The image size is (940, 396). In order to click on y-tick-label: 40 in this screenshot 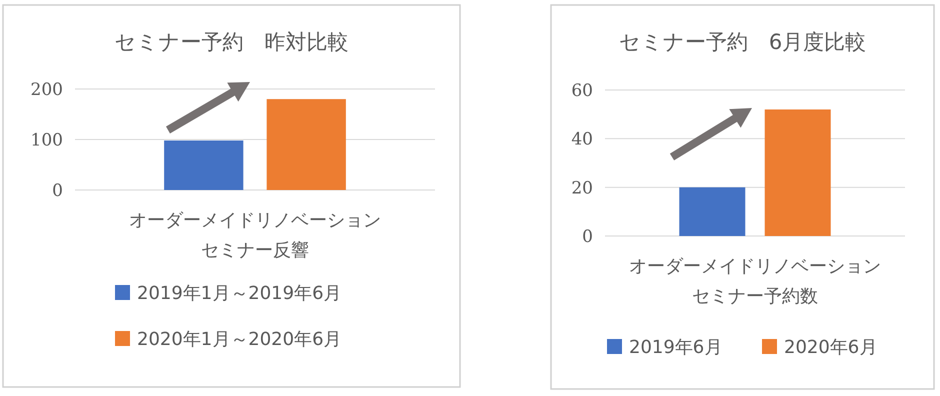, I will do `click(582, 140)`.